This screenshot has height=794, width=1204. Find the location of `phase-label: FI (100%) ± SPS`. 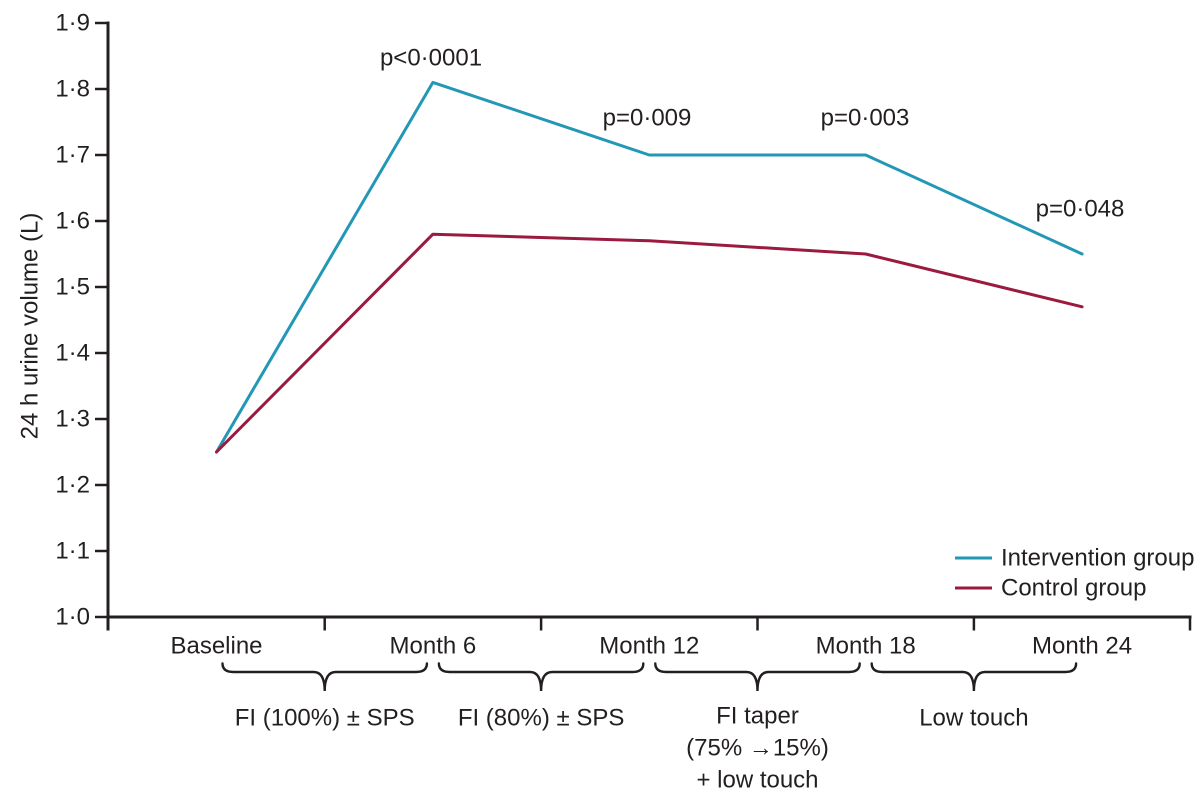

phase-label: FI (100%) ± SPS is located at coordinates (325, 718).